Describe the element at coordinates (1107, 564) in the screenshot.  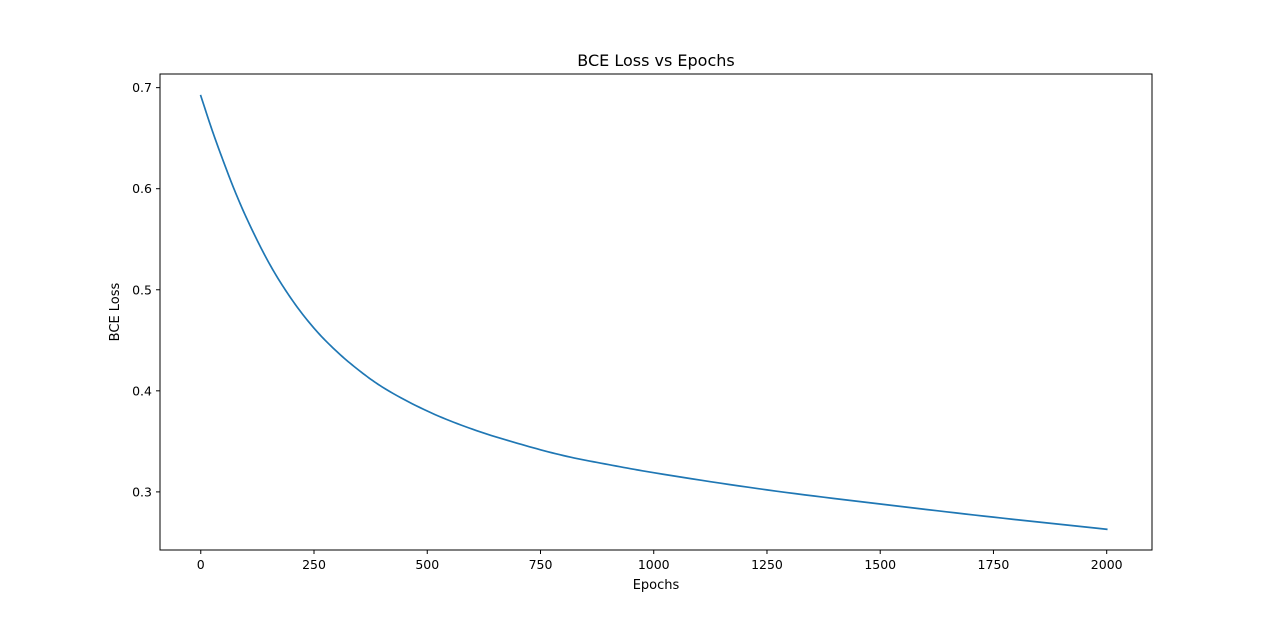
I see `x-tick-label: 2000` at that location.